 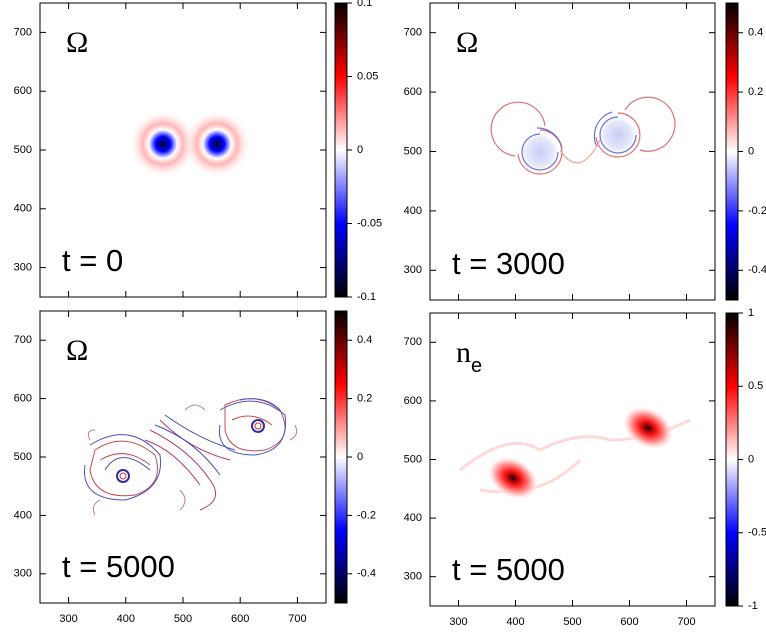 I want to click on panel-title: ne, so click(x=469, y=356).